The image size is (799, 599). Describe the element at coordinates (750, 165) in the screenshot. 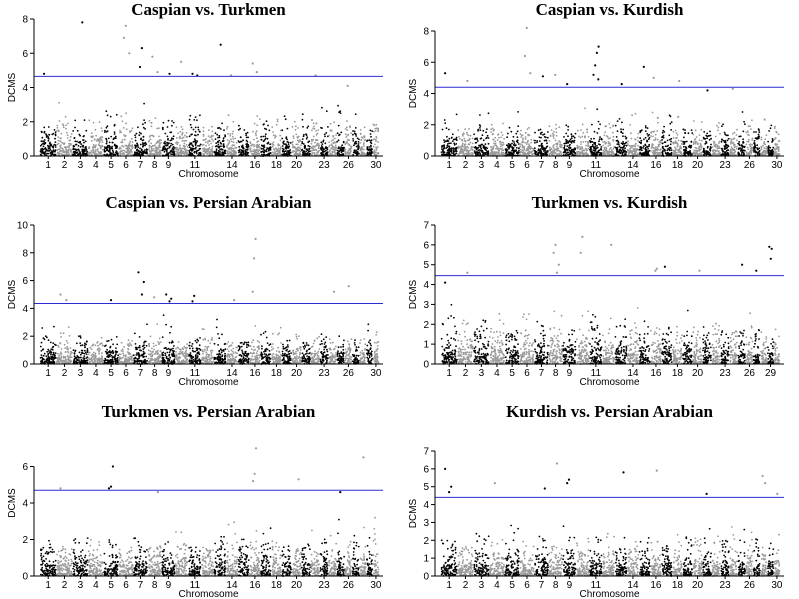

I see `x-tick-label: 26` at that location.